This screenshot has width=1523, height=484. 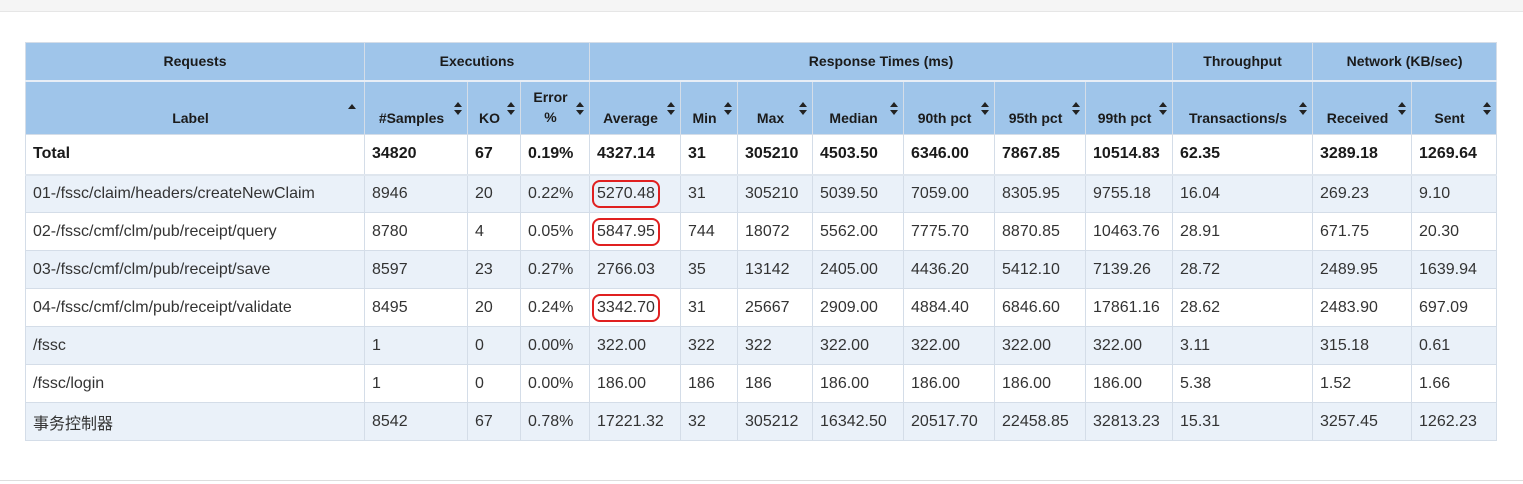 I want to click on table-cell: 03-/fssc/cmf/clm/pub/receipt/save, so click(x=195, y=269).